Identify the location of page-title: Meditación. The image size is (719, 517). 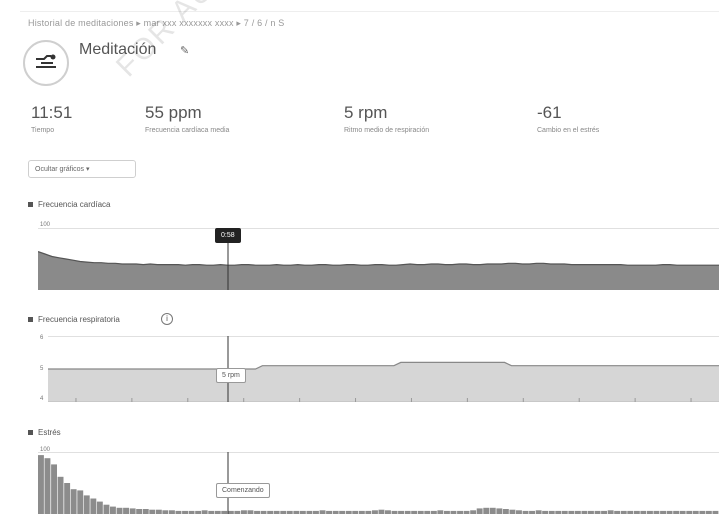
(118, 49).